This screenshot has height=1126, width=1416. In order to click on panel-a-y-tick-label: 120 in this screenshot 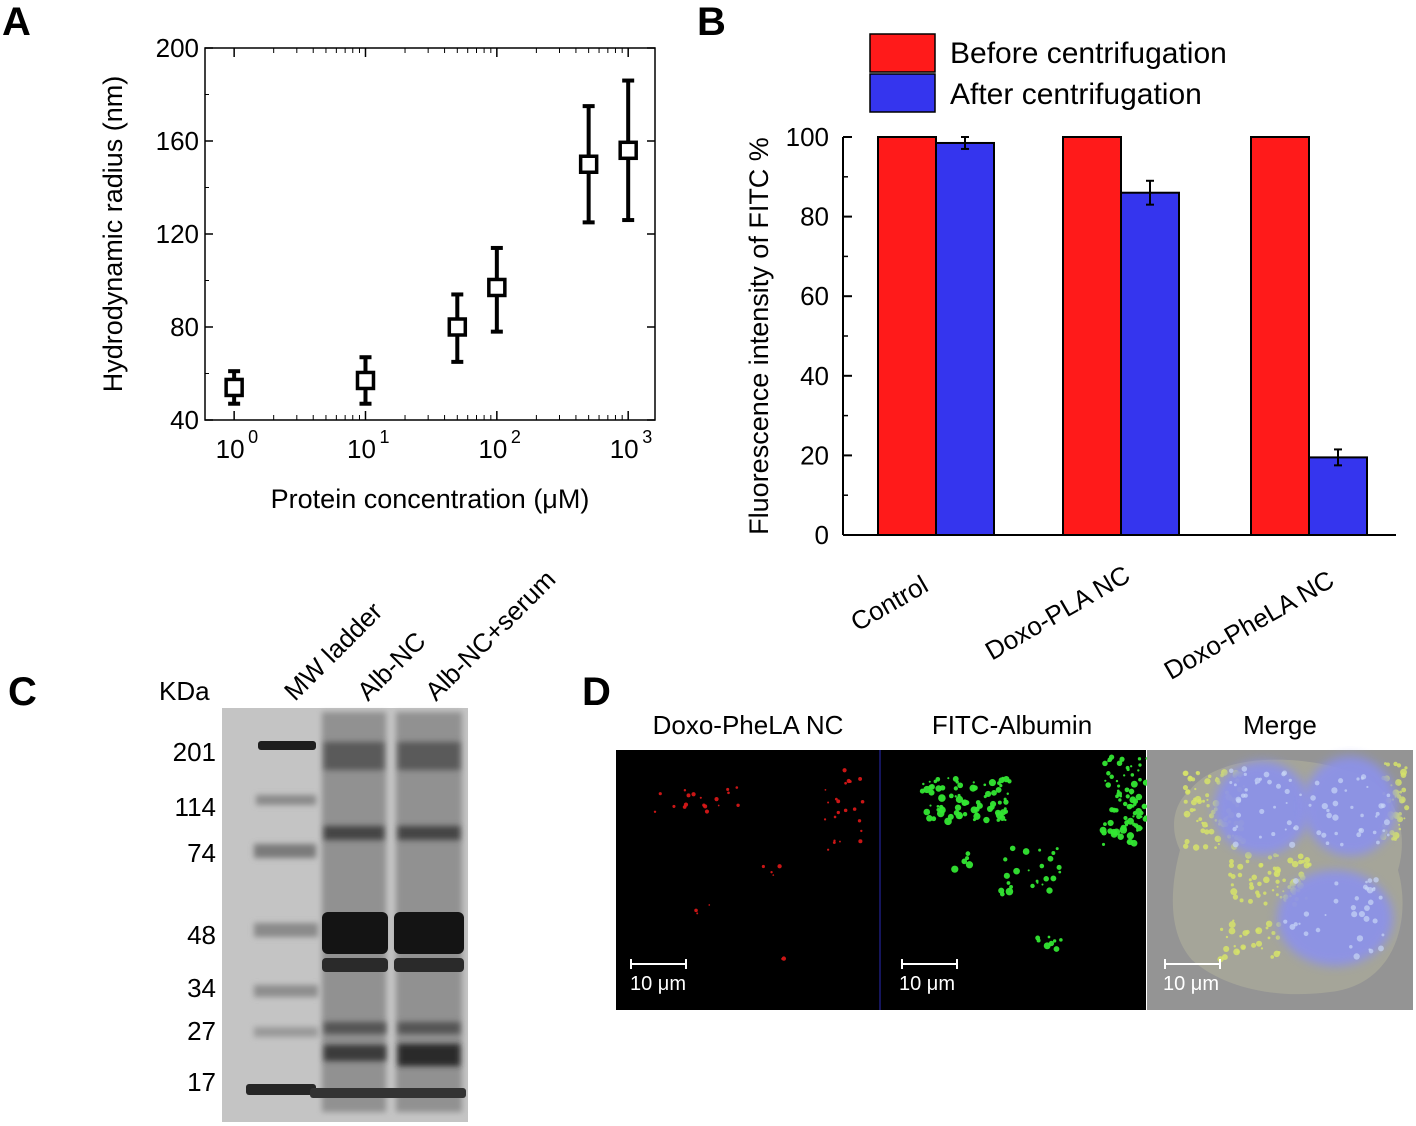, I will do `click(177, 234)`.